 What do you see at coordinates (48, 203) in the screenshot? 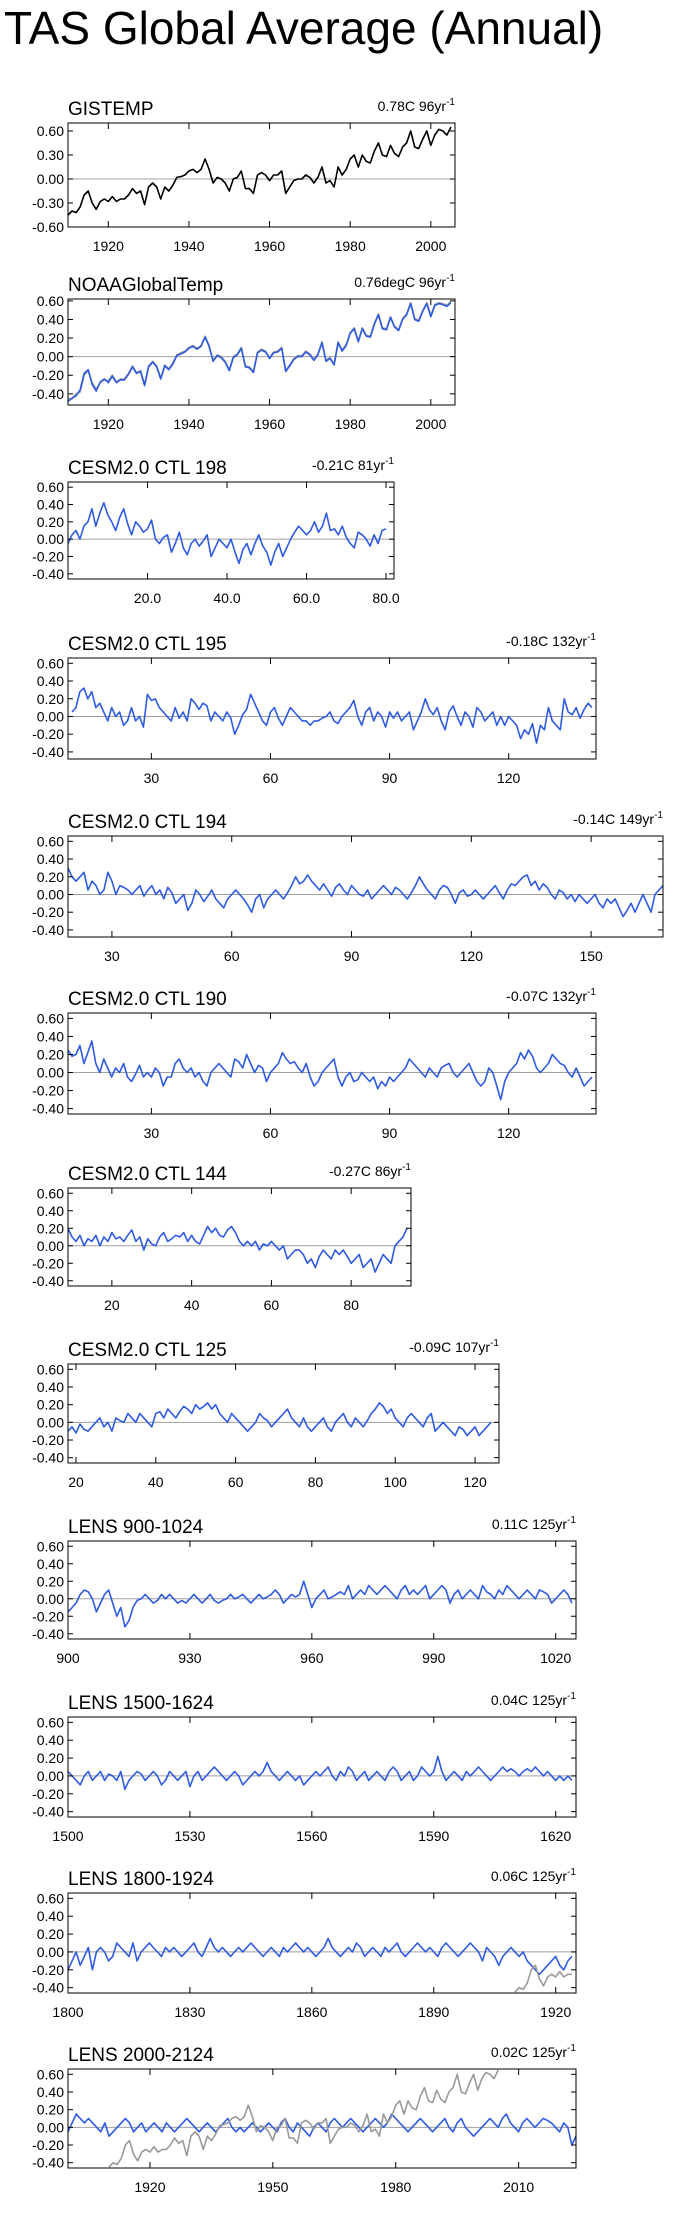
I see `y-tick-label: -0.30` at bounding box center [48, 203].